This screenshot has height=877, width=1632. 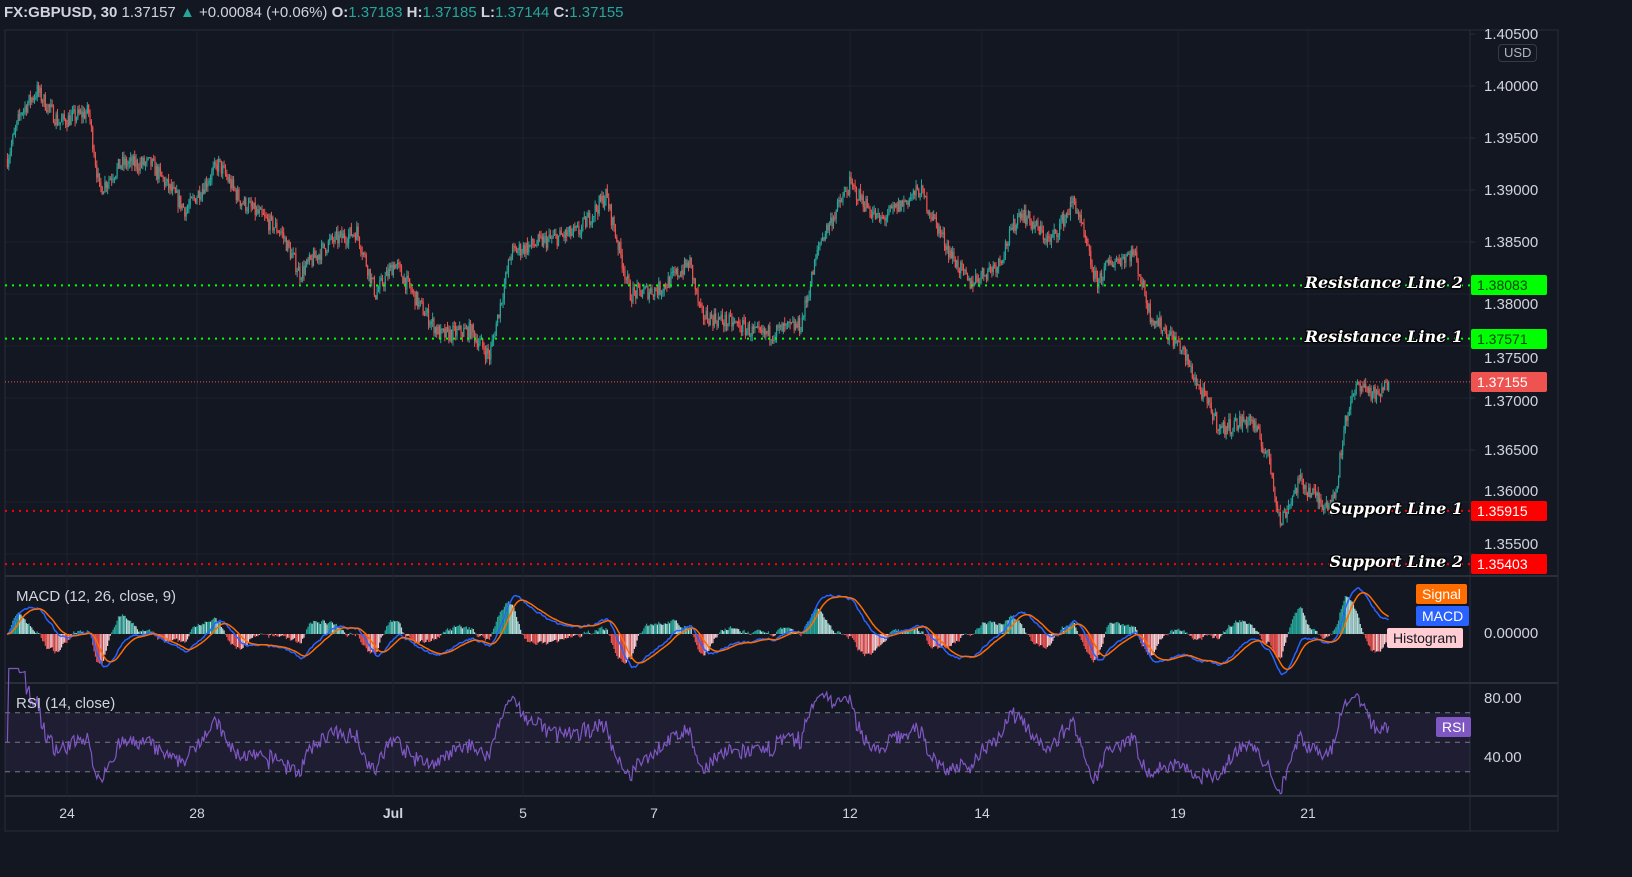 What do you see at coordinates (66, 703) in the screenshot?
I see `rsi-title: RSI (14, close)` at bounding box center [66, 703].